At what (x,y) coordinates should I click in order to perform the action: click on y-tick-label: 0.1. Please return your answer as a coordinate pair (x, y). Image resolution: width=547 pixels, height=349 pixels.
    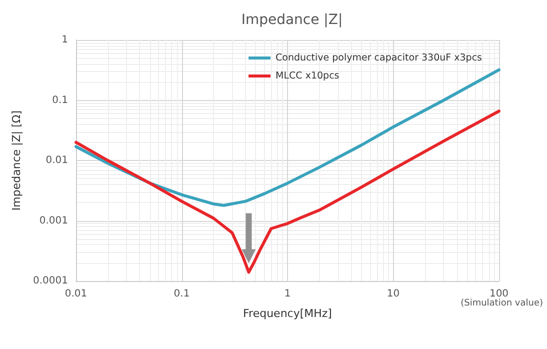
    Looking at the image, I should click on (60, 100).